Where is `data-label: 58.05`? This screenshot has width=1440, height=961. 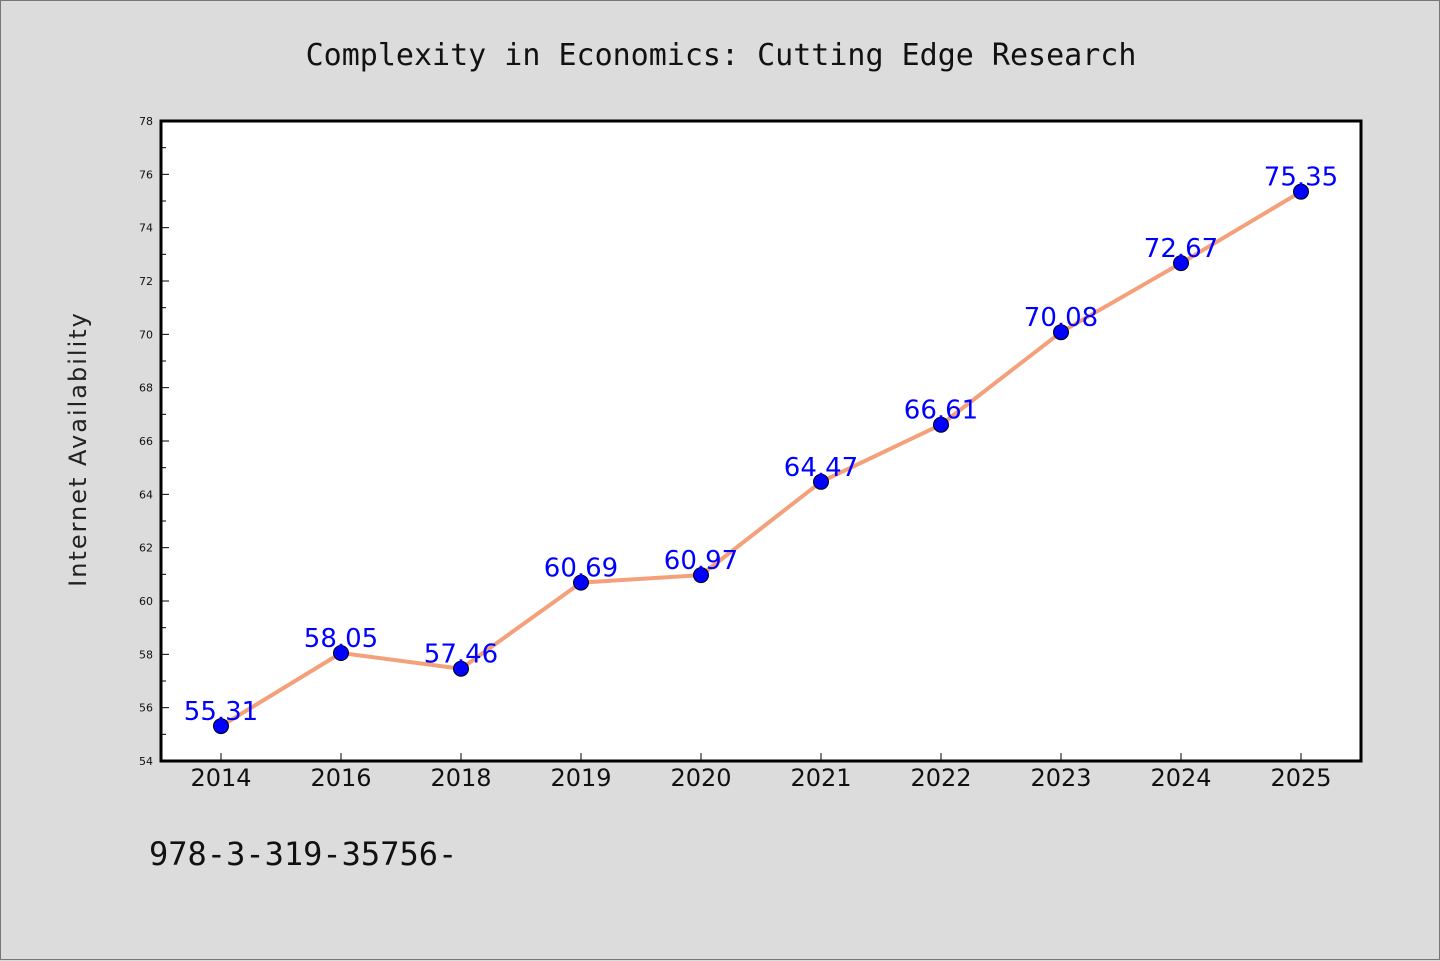 data-label: 58.05 is located at coordinates (341, 639).